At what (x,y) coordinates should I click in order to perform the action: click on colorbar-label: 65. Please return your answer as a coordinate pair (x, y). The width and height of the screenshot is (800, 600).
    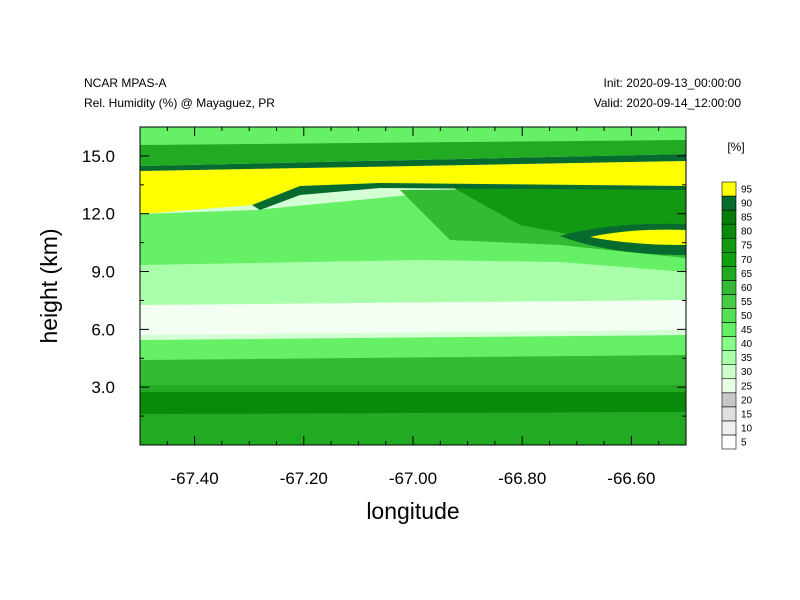
    Looking at the image, I should click on (747, 274).